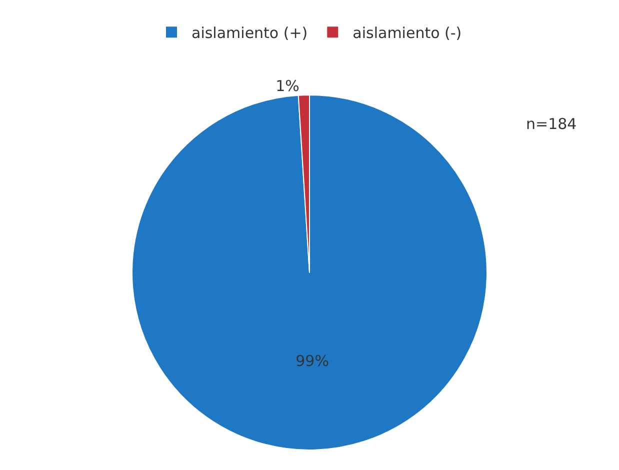  What do you see at coordinates (551, 124) in the screenshot?
I see `text: n=184` at bounding box center [551, 124].